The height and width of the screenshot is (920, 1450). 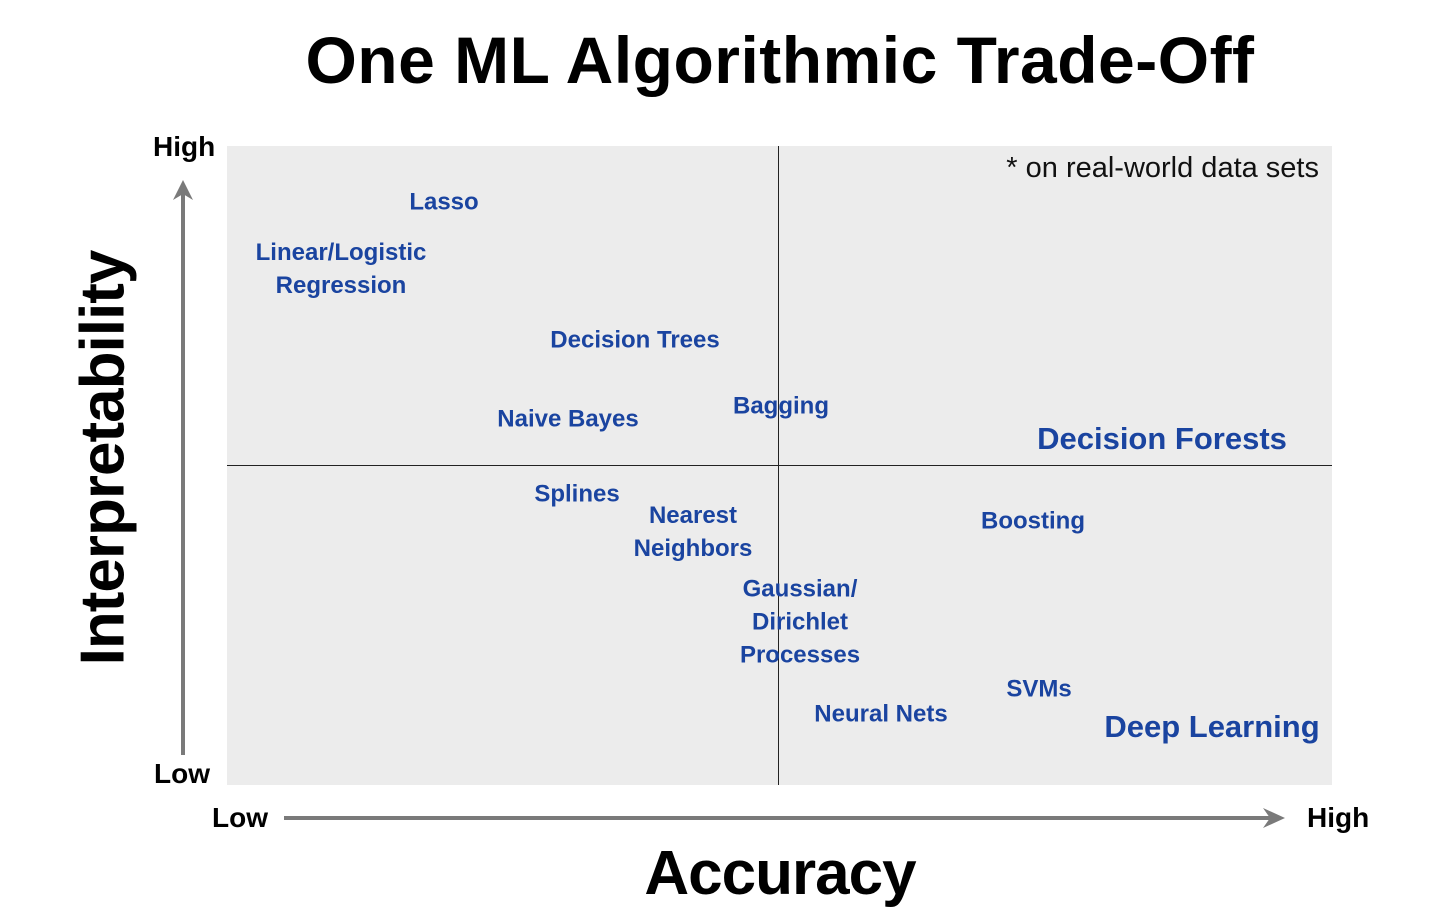 I want to click on algorithm-label-line: SVMs, so click(x=1039, y=689).